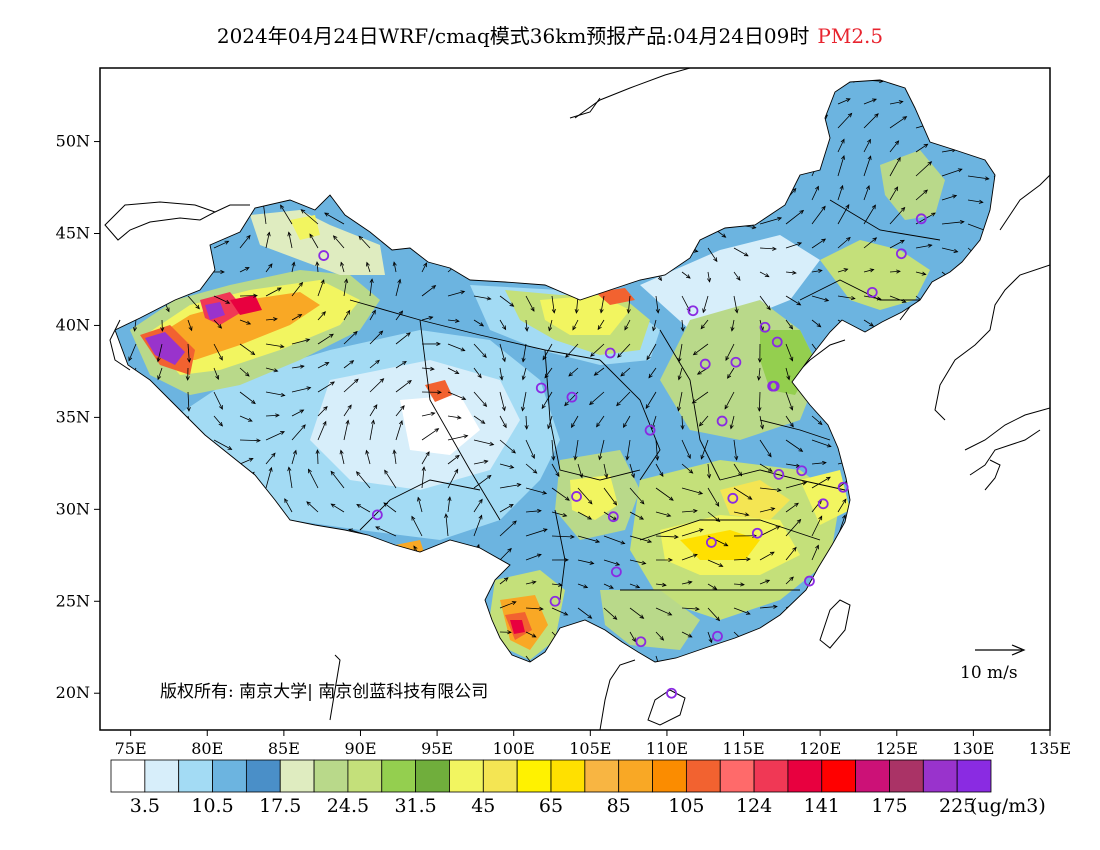  I want to click on lon-tick-label: 120E, so click(820, 748).